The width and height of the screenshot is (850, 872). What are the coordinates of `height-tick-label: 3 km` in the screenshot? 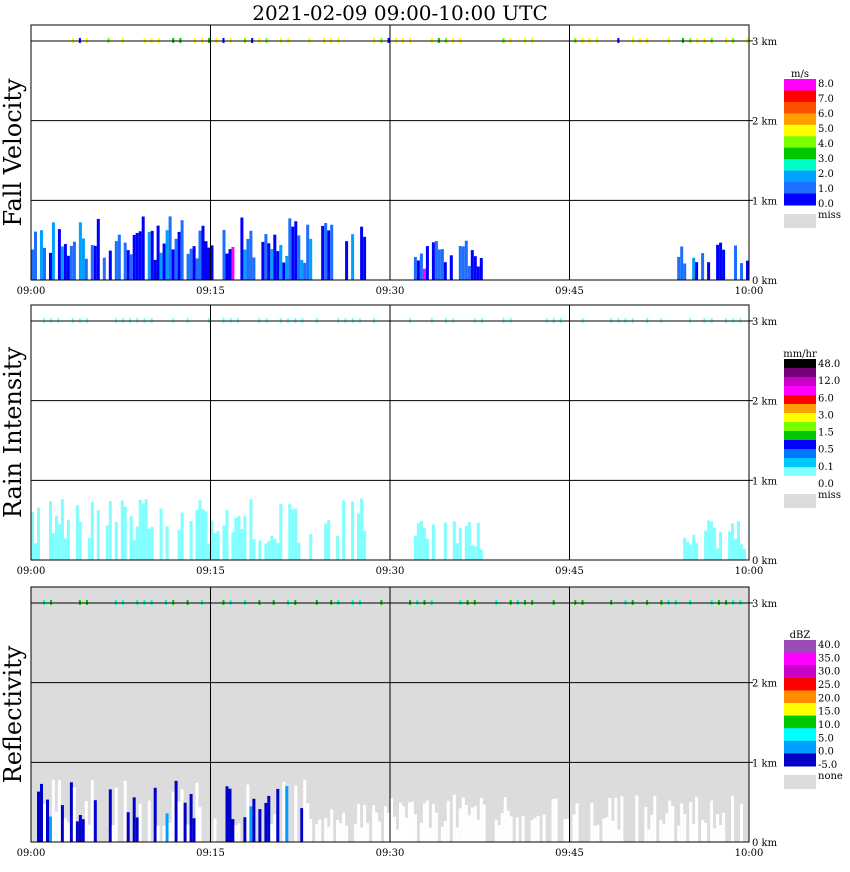 It's located at (765, 42).